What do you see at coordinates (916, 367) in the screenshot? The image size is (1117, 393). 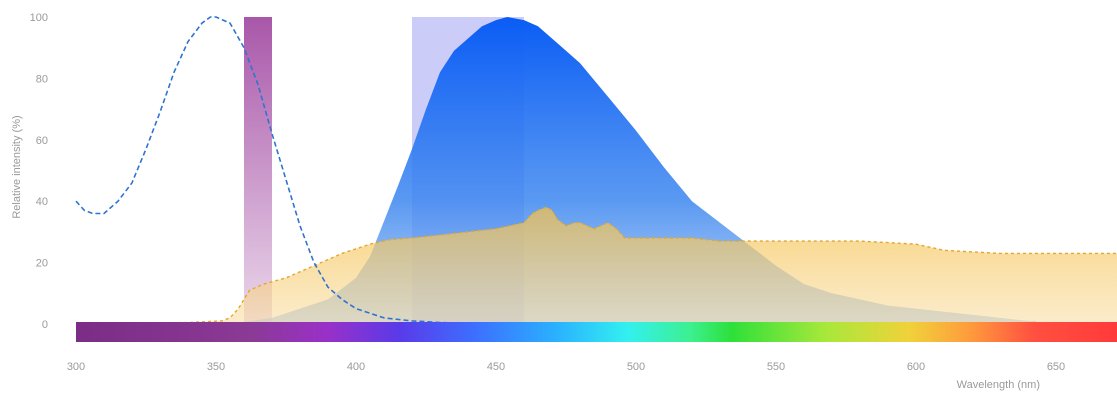 I see `x-tick-label: 600` at bounding box center [916, 367].